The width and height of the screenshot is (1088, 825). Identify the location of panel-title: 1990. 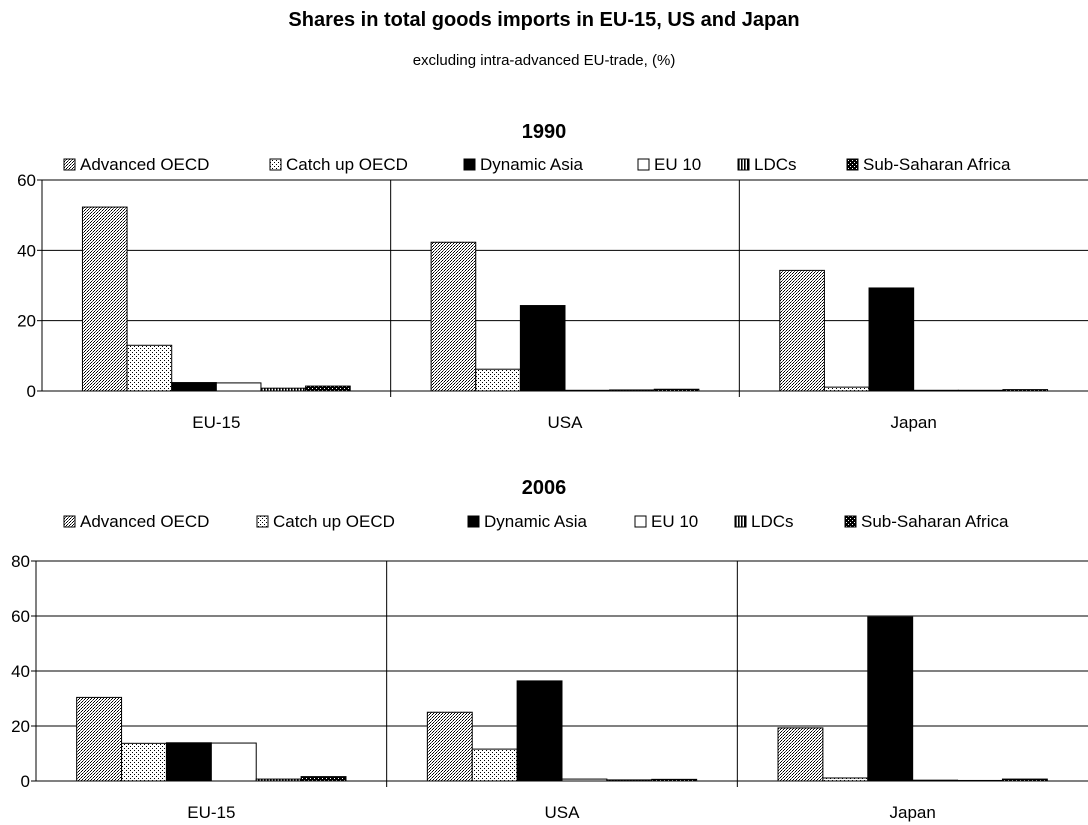
(544, 132).